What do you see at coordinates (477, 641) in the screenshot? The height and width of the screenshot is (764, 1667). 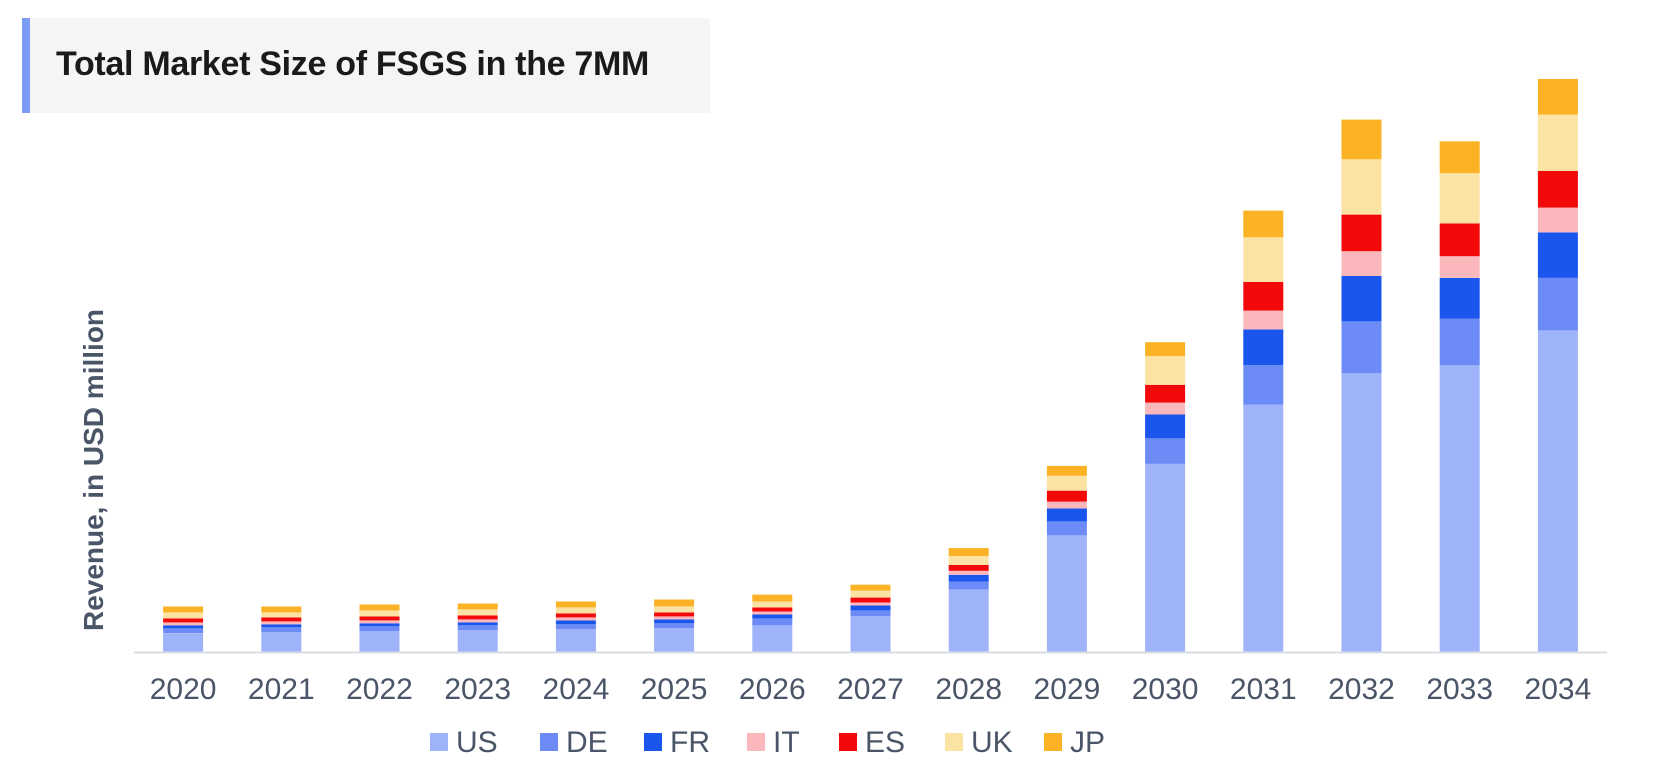 I see `bar-segment-us-2023` at bounding box center [477, 641].